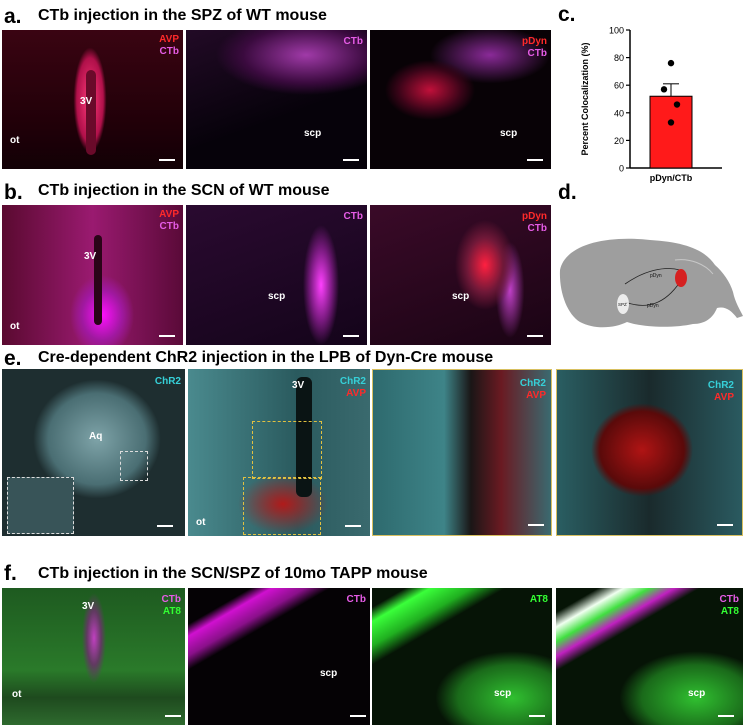  What do you see at coordinates (184, 190) in the screenshot?
I see `panel-b-title: CTb injection in the SCN of WT mouse` at bounding box center [184, 190].